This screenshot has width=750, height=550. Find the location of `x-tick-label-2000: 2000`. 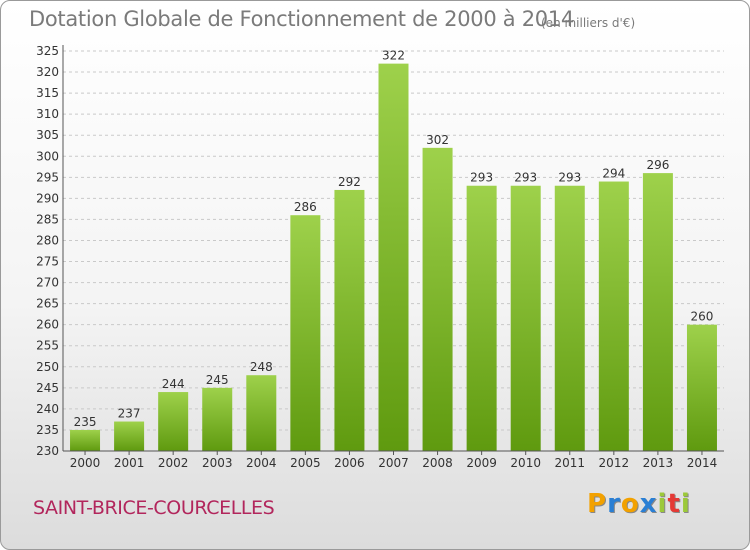

x-tick-label-2000: 2000 is located at coordinates (85, 463).